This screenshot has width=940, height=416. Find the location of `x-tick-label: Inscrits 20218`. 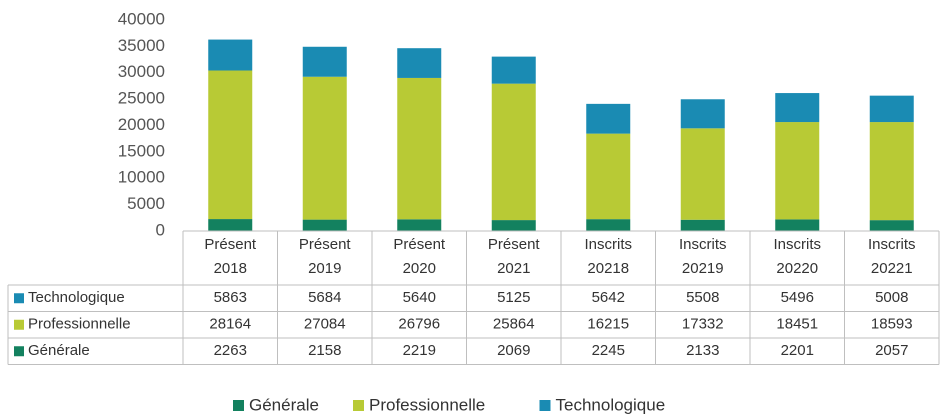

x-tick-label: Inscrits 20218 is located at coordinates (608, 256).